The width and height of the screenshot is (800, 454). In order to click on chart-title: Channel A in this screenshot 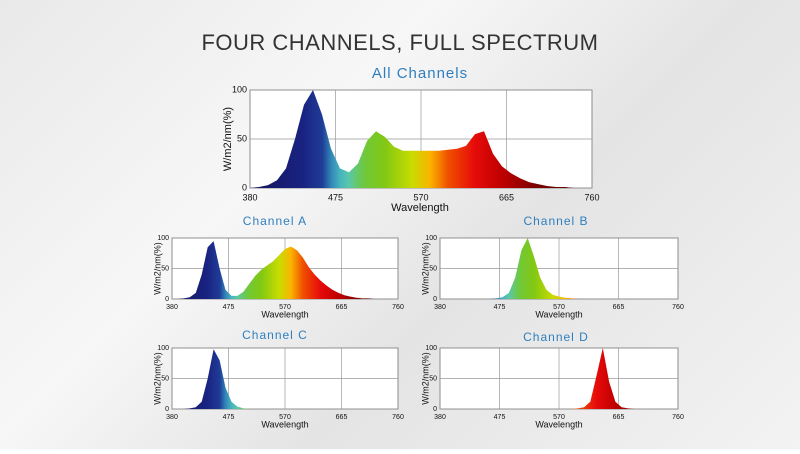, I will do `click(275, 221)`.